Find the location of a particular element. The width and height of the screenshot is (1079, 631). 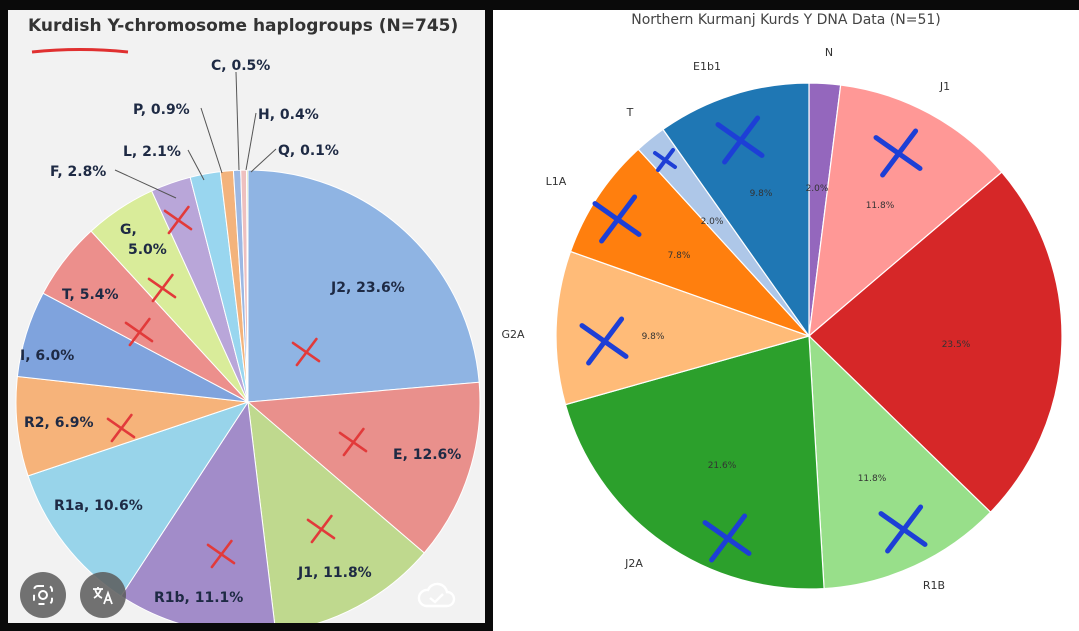

slice-label-c: C, 0.5% is located at coordinates (240, 66).